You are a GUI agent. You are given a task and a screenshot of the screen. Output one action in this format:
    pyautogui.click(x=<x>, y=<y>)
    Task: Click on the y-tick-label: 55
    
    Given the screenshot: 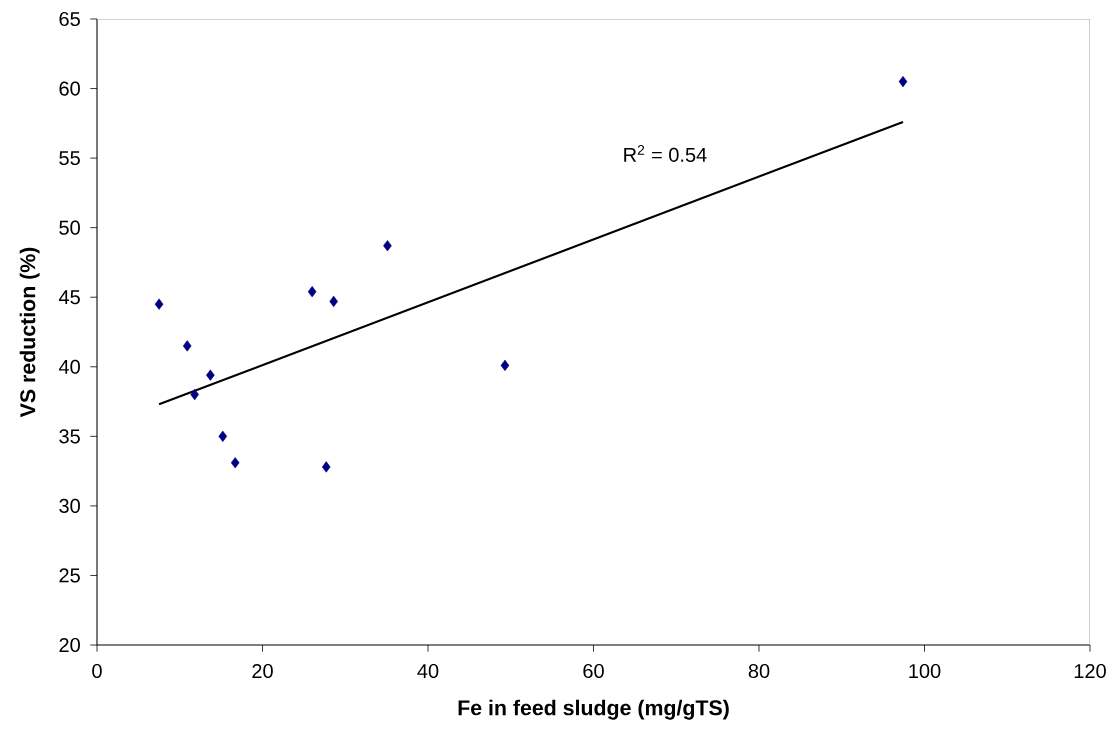 What is the action you would take?
    pyautogui.click(x=69, y=158)
    